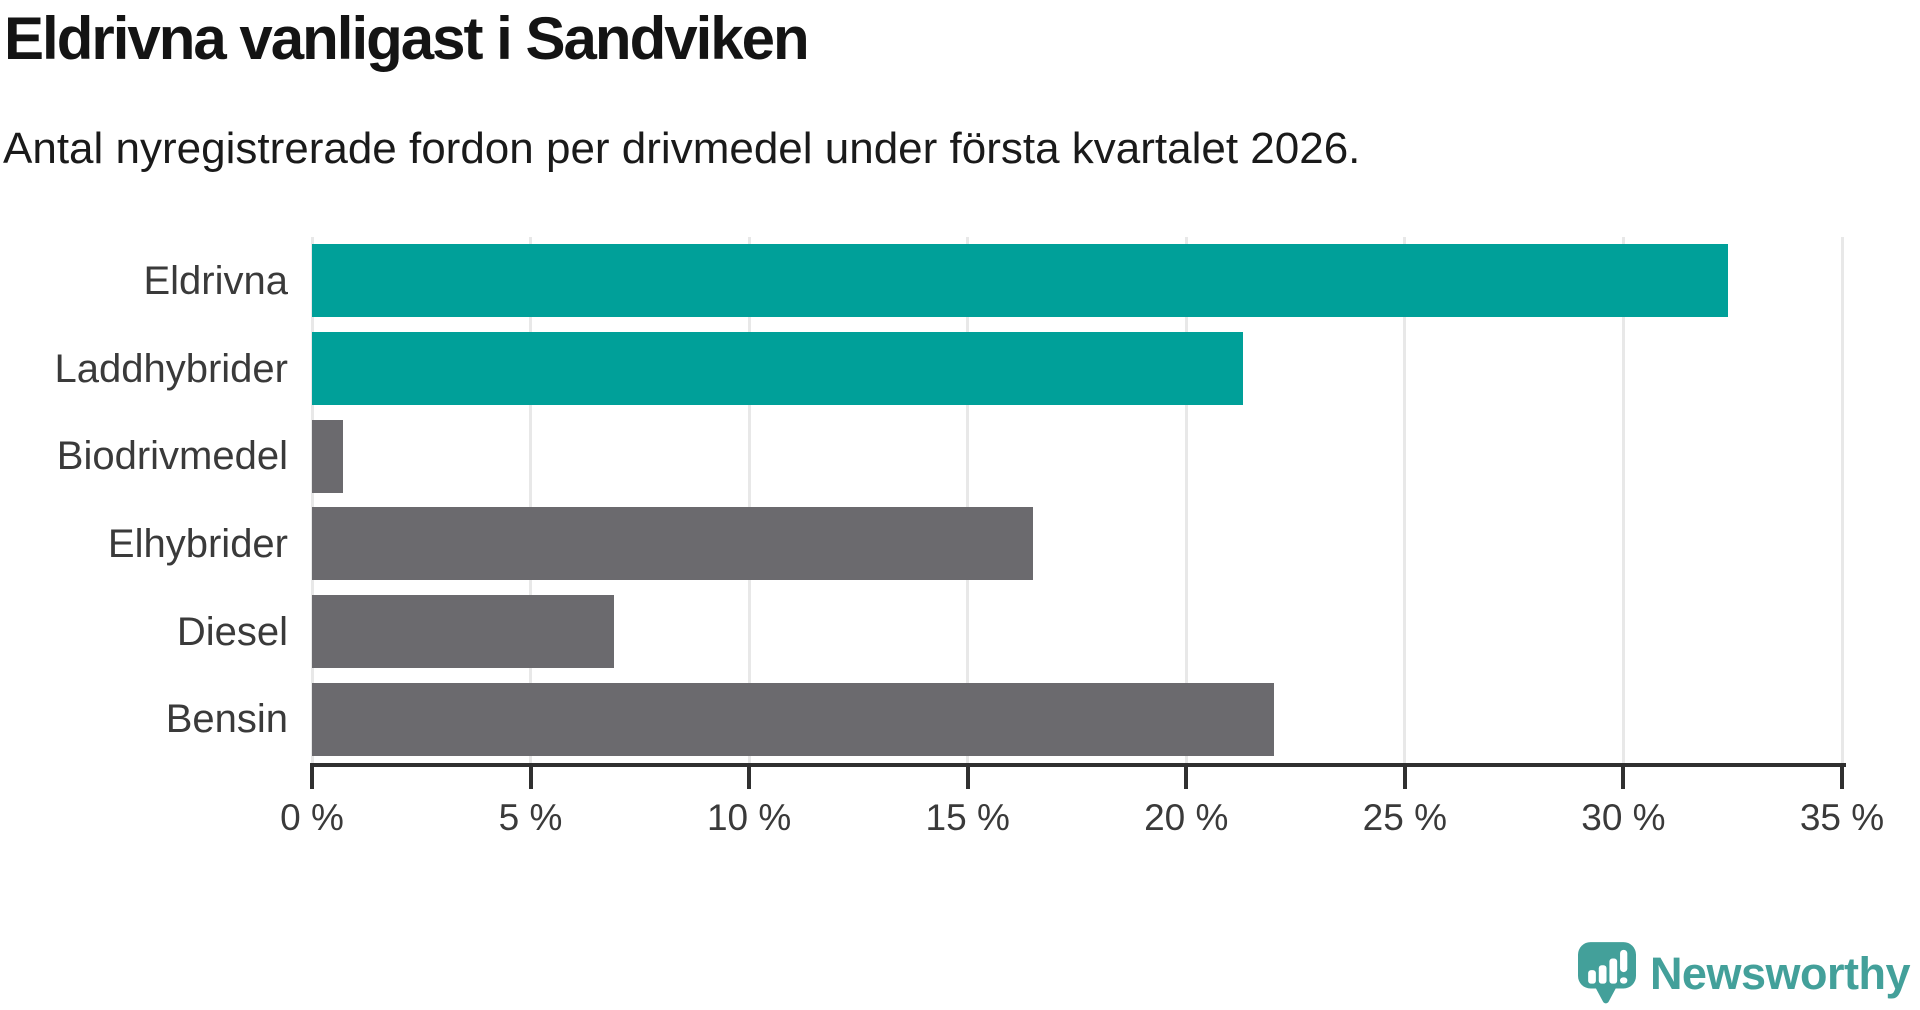  I want to click on x-tick-label: 35 %, so click(1842, 817).